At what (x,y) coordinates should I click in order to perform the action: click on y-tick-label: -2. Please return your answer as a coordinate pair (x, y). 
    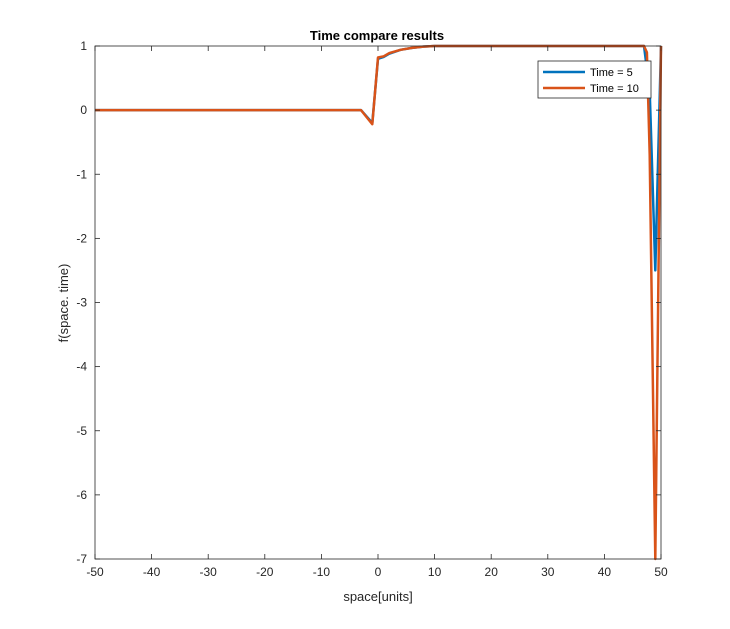
    Looking at the image, I should click on (81, 238).